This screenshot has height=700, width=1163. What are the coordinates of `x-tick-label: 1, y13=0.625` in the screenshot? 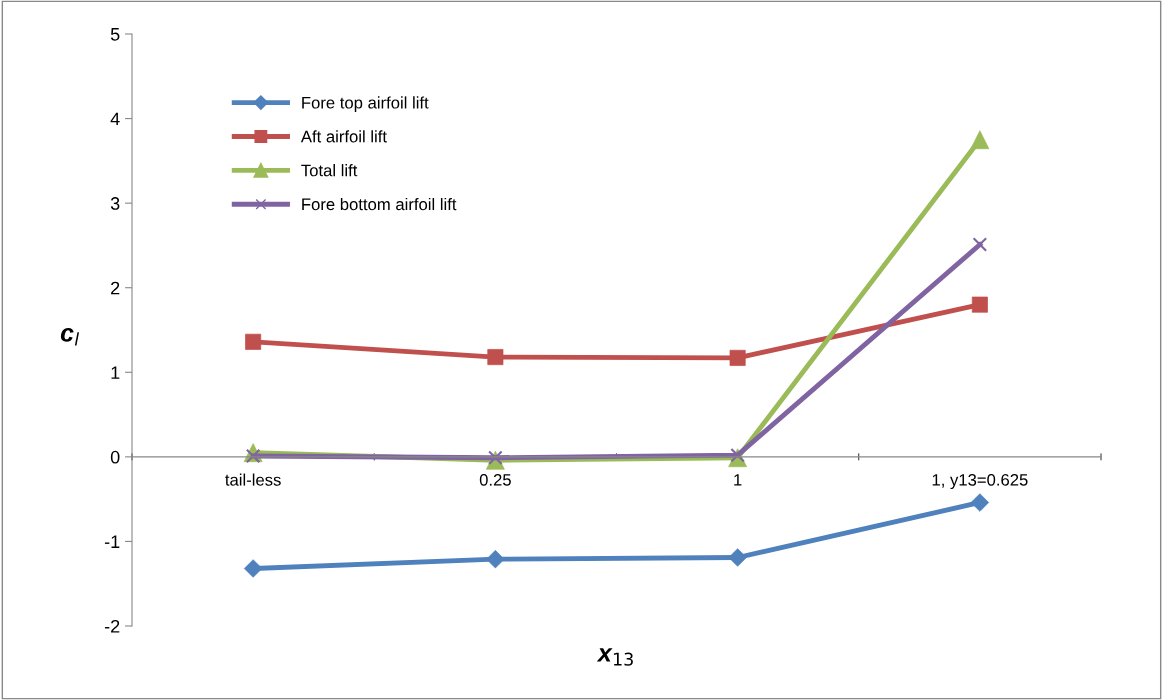 It's located at (980, 481).